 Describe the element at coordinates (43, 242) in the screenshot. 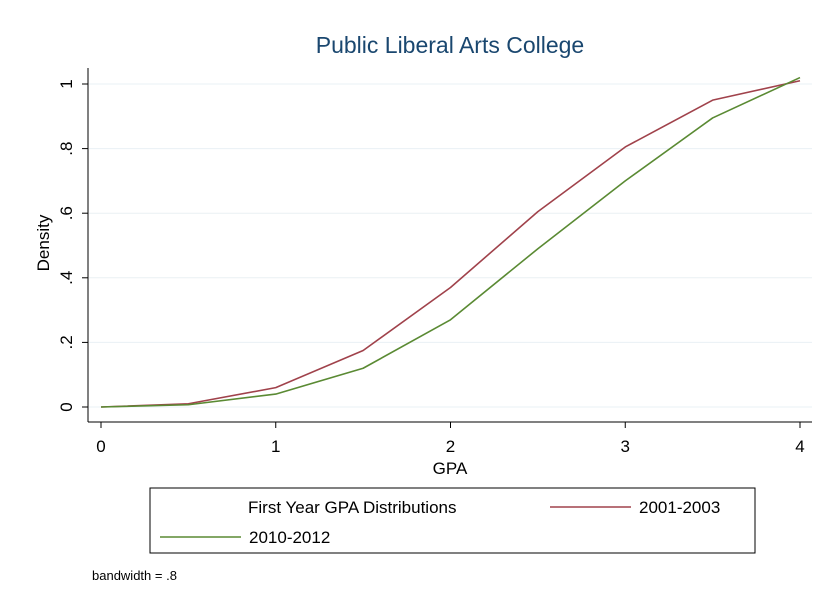

I see `y-axis-title: Density` at that location.